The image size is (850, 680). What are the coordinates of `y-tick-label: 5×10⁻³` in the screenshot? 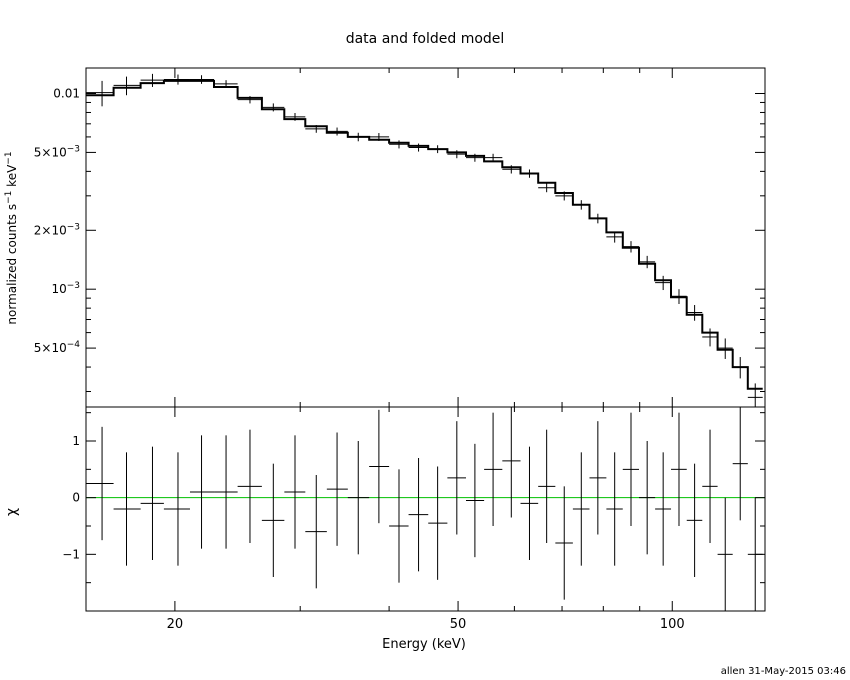 It's located at (57, 151).